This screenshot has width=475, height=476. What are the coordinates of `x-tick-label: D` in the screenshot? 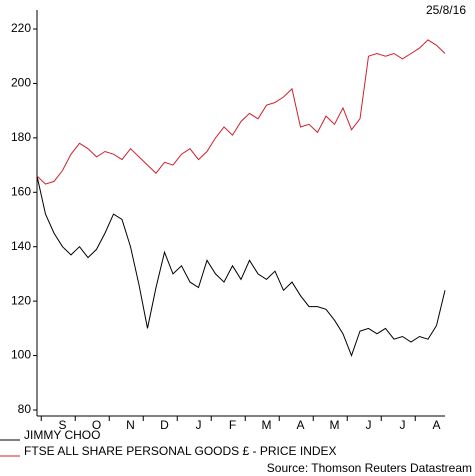 It's located at (164, 425).